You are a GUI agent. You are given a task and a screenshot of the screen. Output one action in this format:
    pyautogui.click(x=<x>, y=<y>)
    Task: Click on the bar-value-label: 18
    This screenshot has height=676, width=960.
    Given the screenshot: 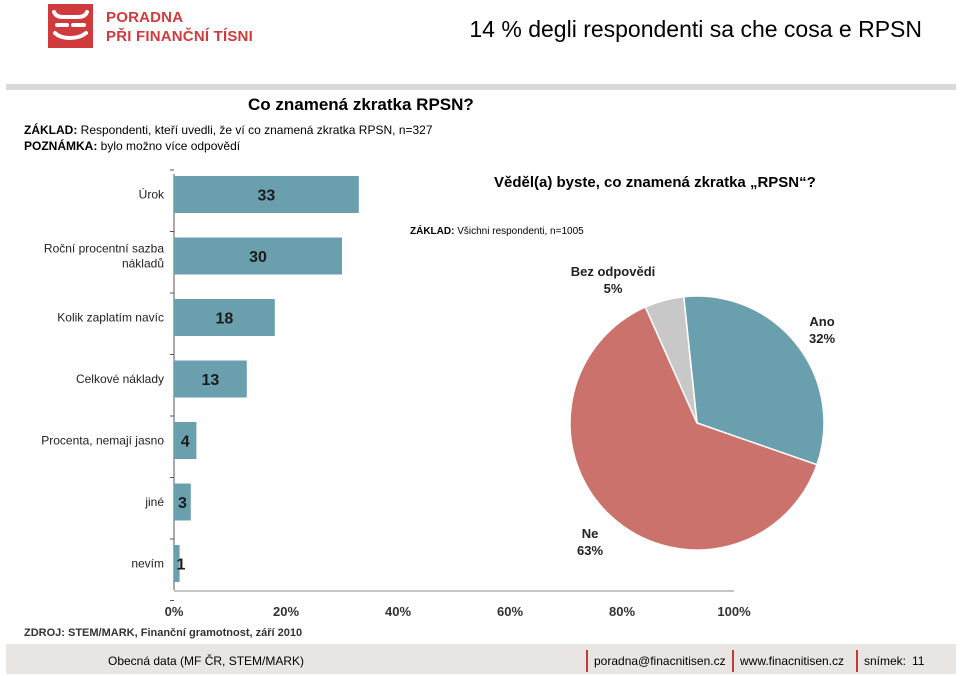 What is the action you would take?
    pyautogui.click(x=225, y=319)
    